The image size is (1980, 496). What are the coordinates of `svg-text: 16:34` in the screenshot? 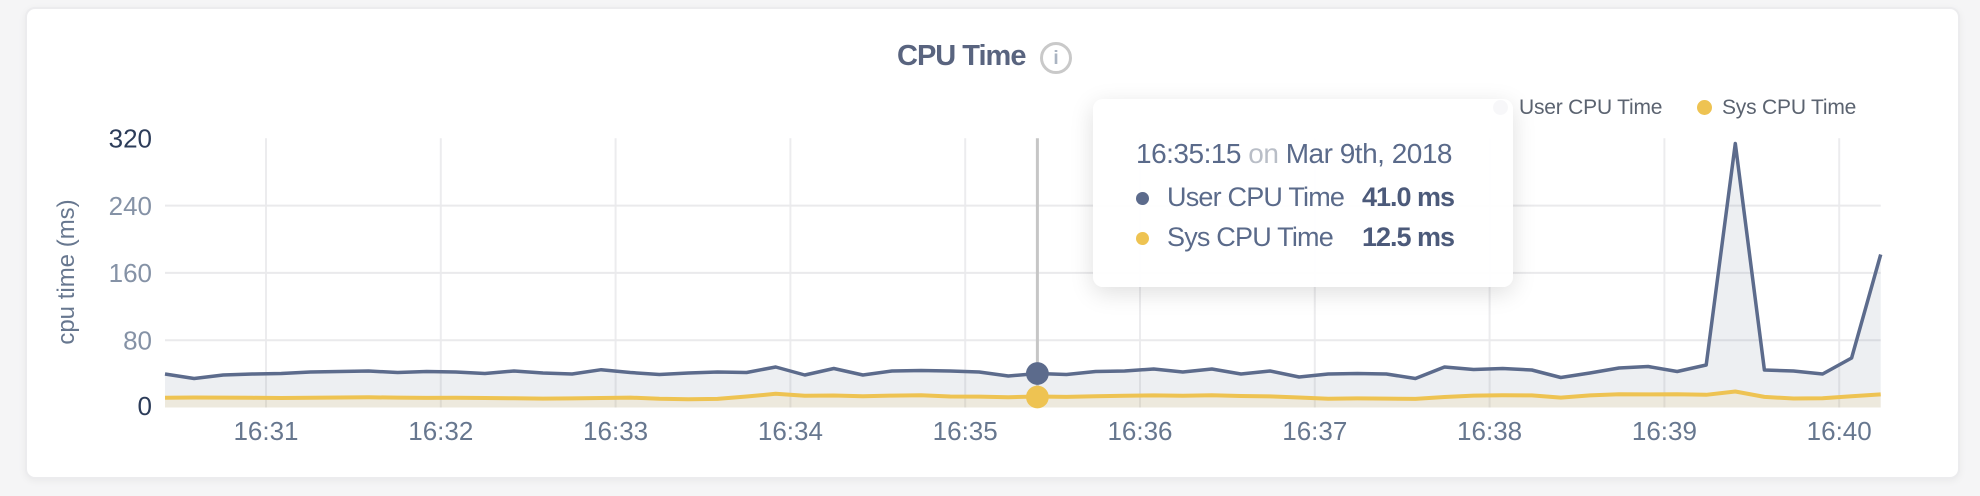 It's located at (790, 431).